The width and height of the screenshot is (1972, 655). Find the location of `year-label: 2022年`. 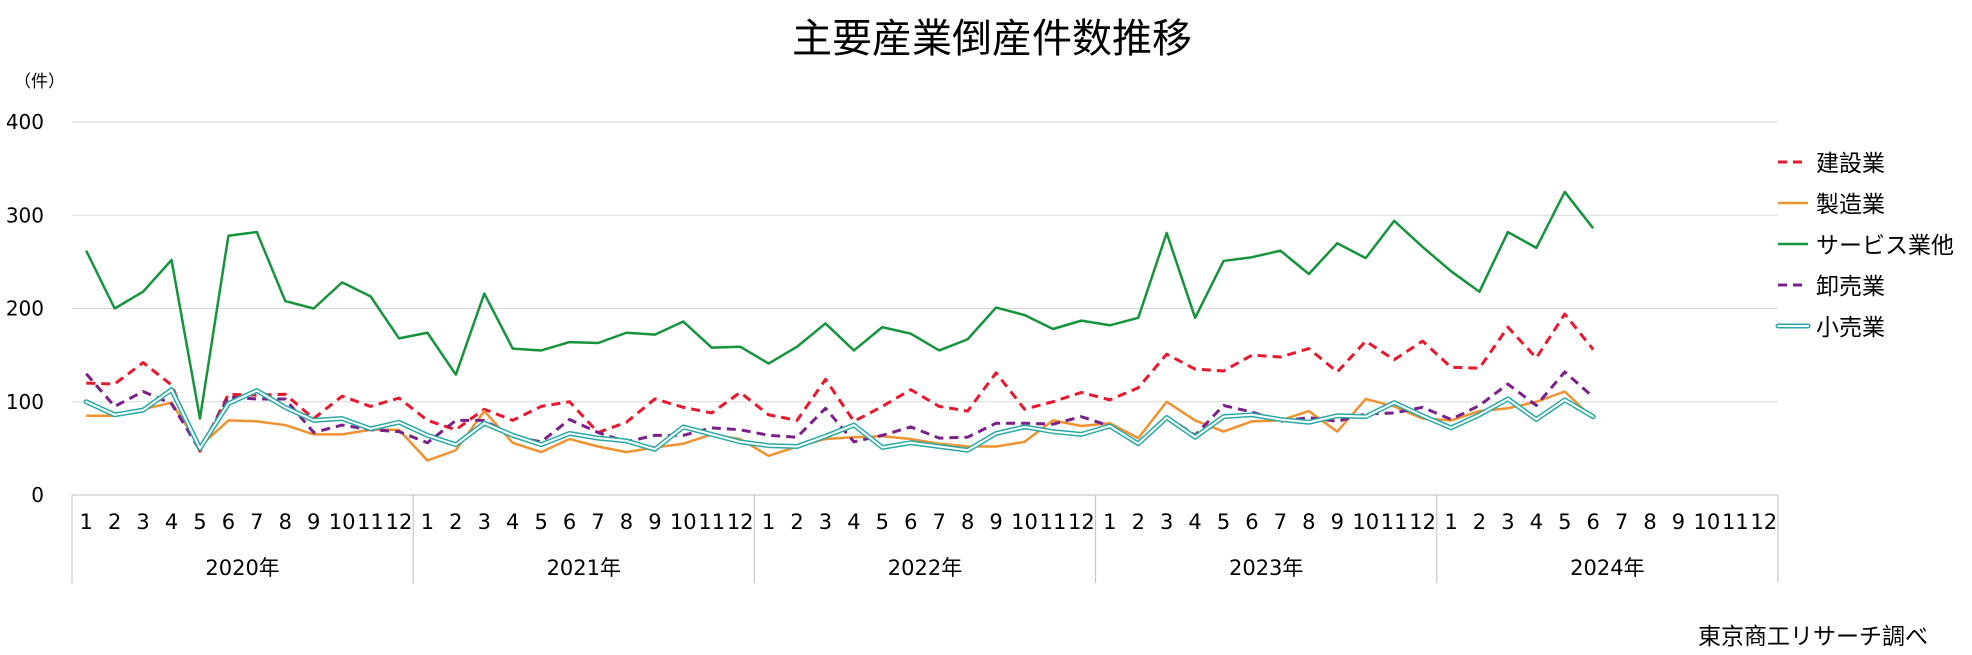

year-label: 2022年 is located at coordinates (925, 568).